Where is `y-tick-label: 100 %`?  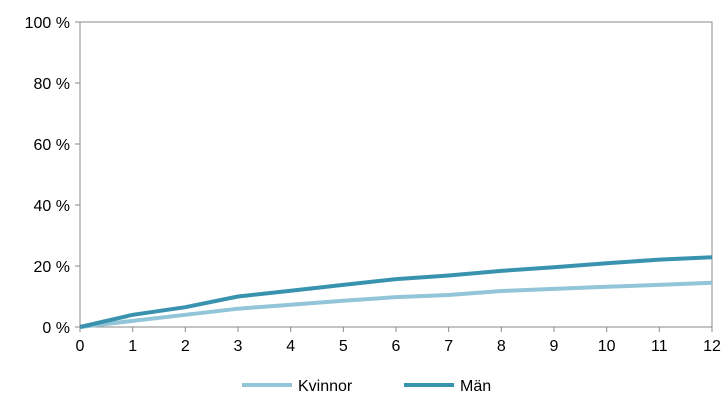
y-tick-label: 100 % is located at coordinates (47, 23).